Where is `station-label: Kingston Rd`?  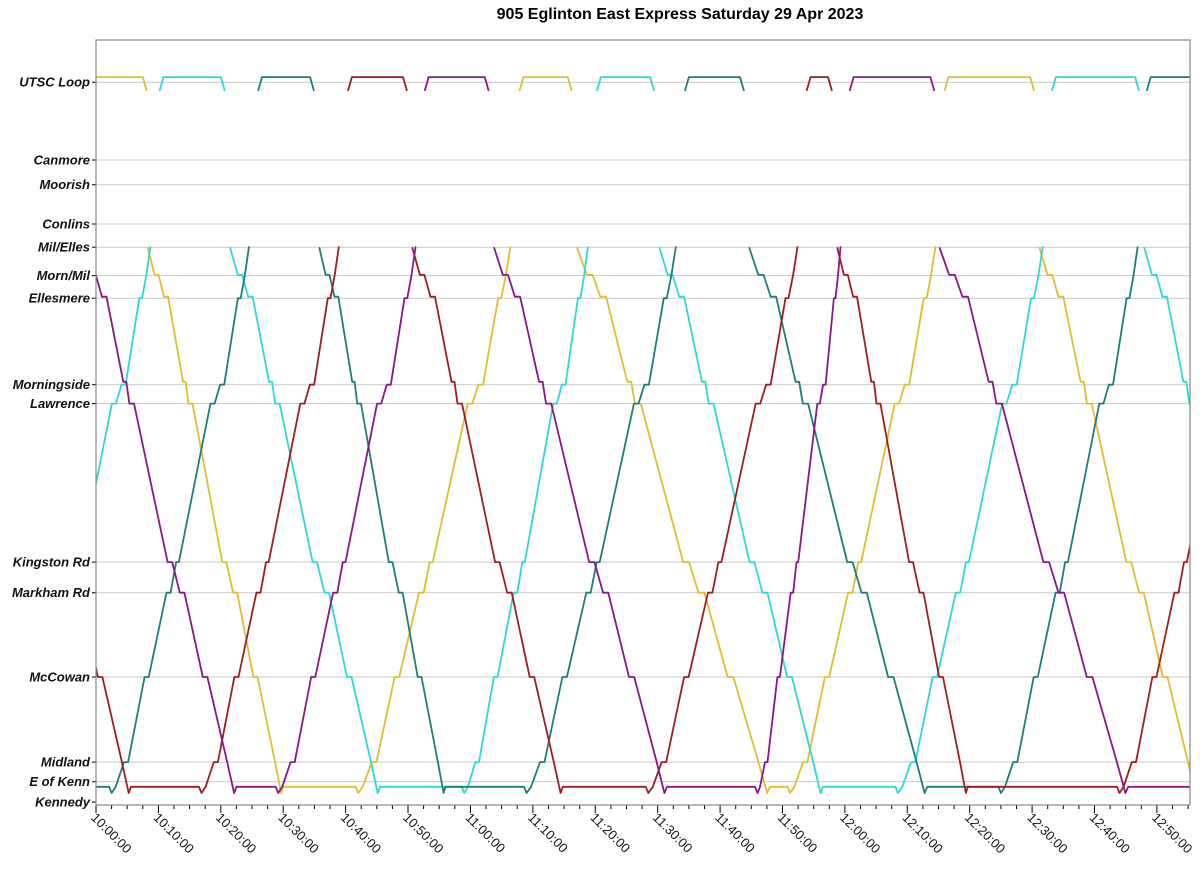
station-label: Kingston Rd is located at coordinates (52, 562).